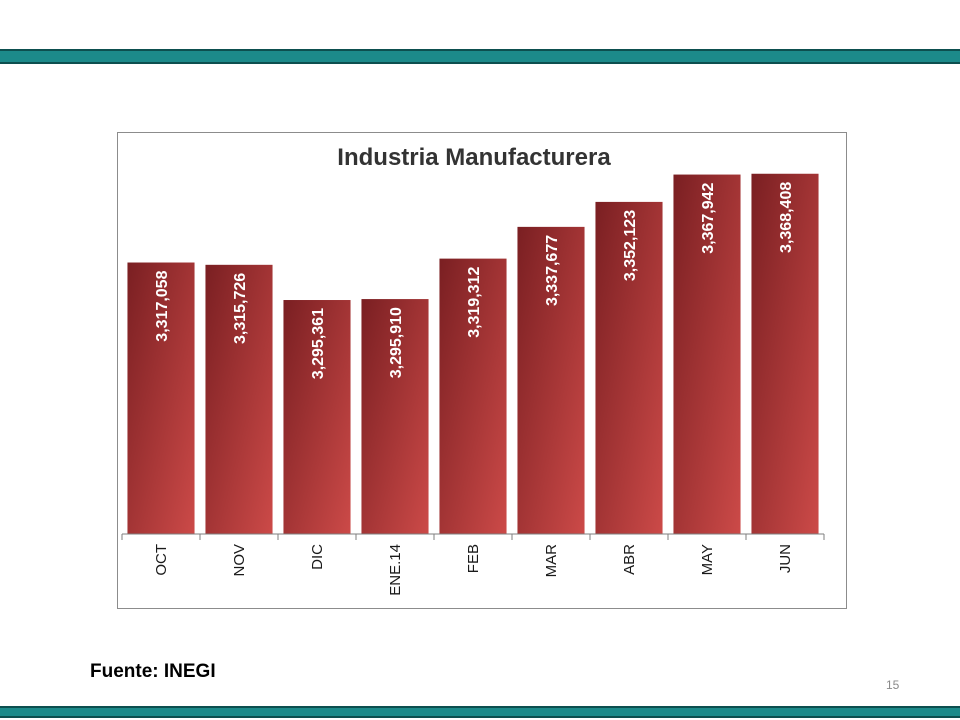 This screenshot has height=720, width=960. Describe the element at coordinates (473, 396) in the screenshot. I see `bar-feb` at that location.